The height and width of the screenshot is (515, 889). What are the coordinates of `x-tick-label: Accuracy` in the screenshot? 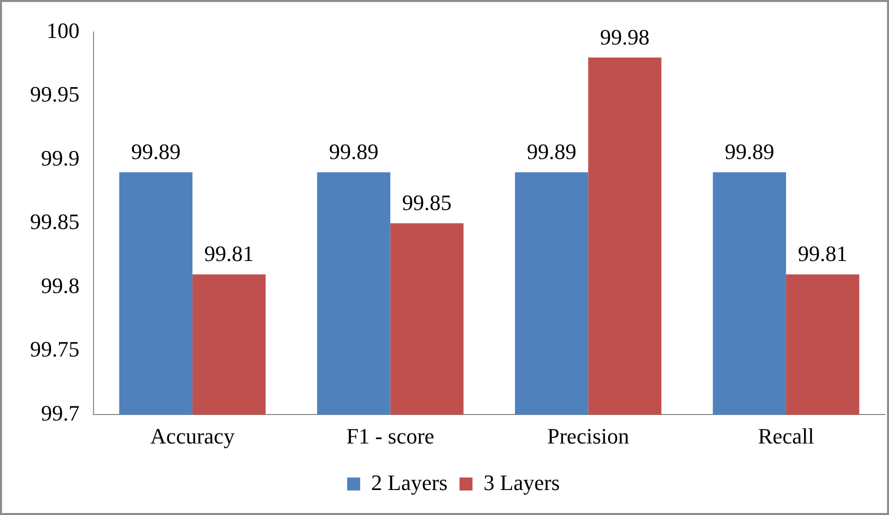 It's located at (192, 436).